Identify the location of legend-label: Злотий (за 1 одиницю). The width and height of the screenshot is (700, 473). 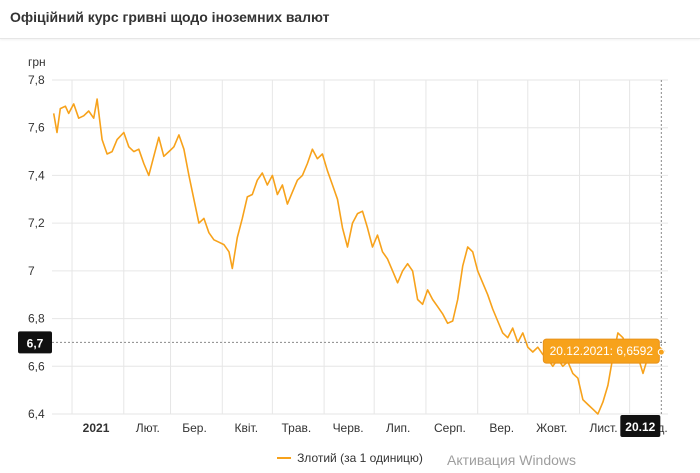
(360, 458).